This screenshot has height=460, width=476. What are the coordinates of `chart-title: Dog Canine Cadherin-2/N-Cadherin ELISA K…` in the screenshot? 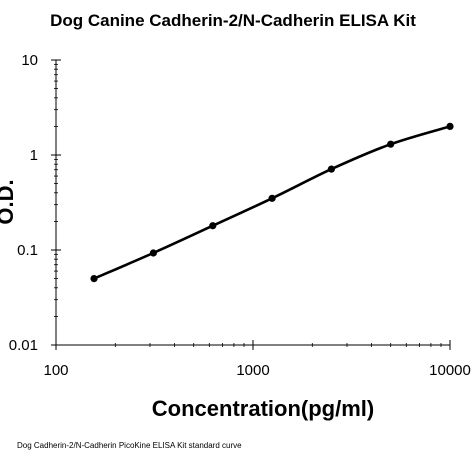 It's located at (233, 20).